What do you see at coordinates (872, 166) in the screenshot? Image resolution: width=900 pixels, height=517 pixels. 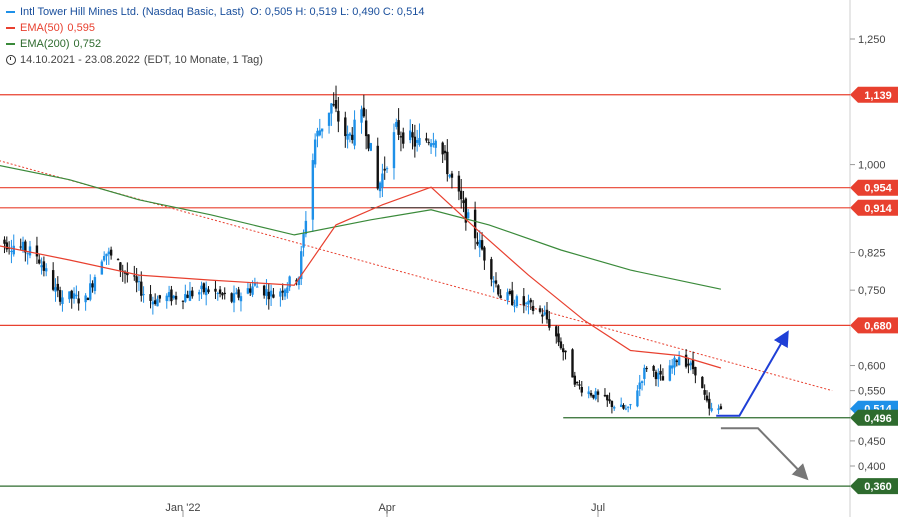 I see `y-tick-label: 1,000` at bounding box center [872, 166].